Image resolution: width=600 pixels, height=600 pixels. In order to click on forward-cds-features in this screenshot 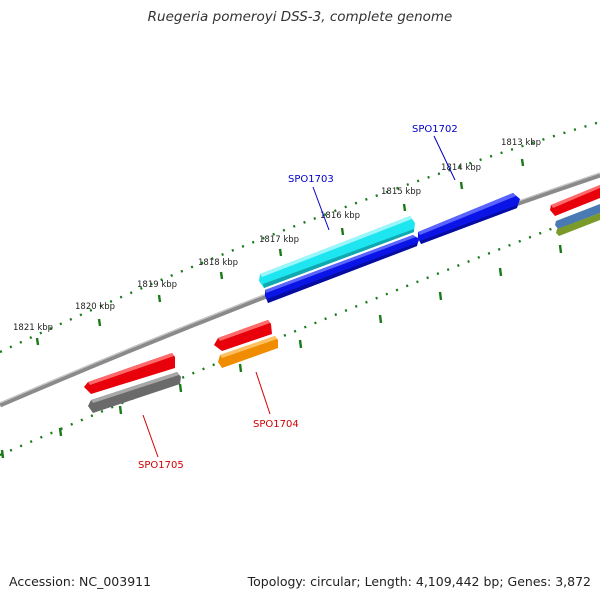, I will do `click(429, 244)`.